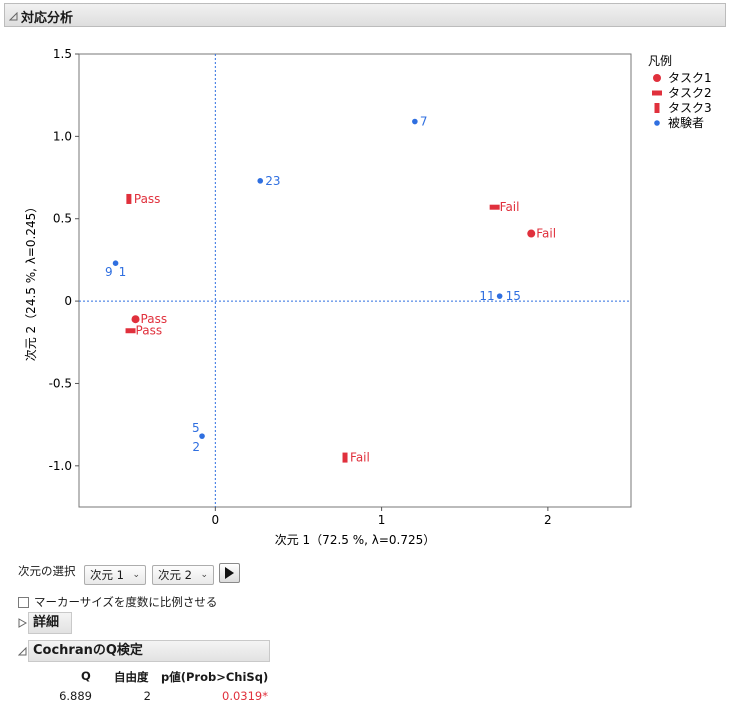 The width and height of the screenshot is (730, 706). What do you see at coordinates (355, 540) in the screenshot?
I see `x-axis-label: 次元 1（72.5 %, λ=0.725）` at bounding box center [355, 540].